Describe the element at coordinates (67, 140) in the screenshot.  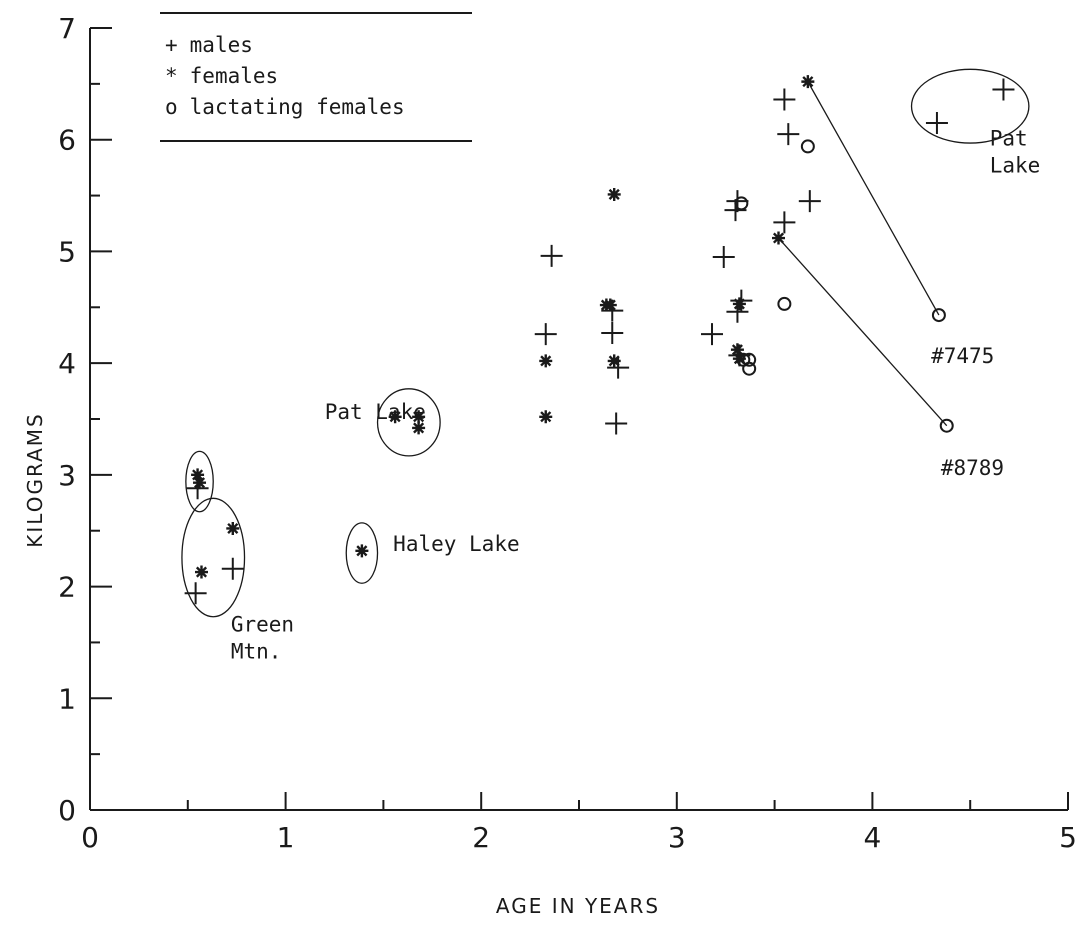
I see `y-tick-label: 6` at that location.